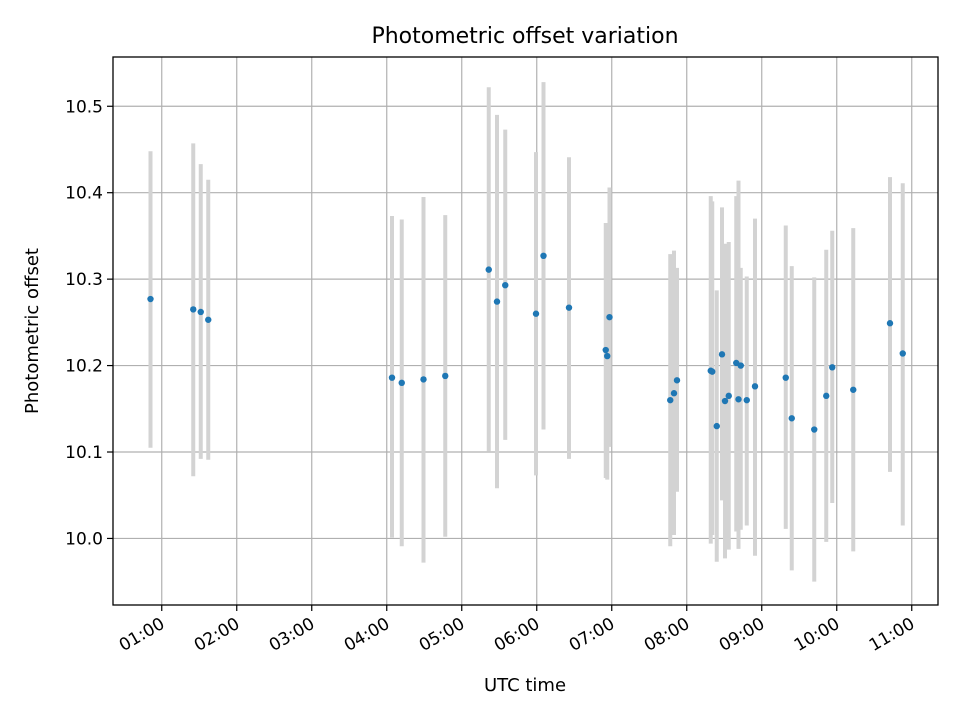 The image size is (960, 720). I want to click on y-tick-label: 10.5, so click(84, 107).